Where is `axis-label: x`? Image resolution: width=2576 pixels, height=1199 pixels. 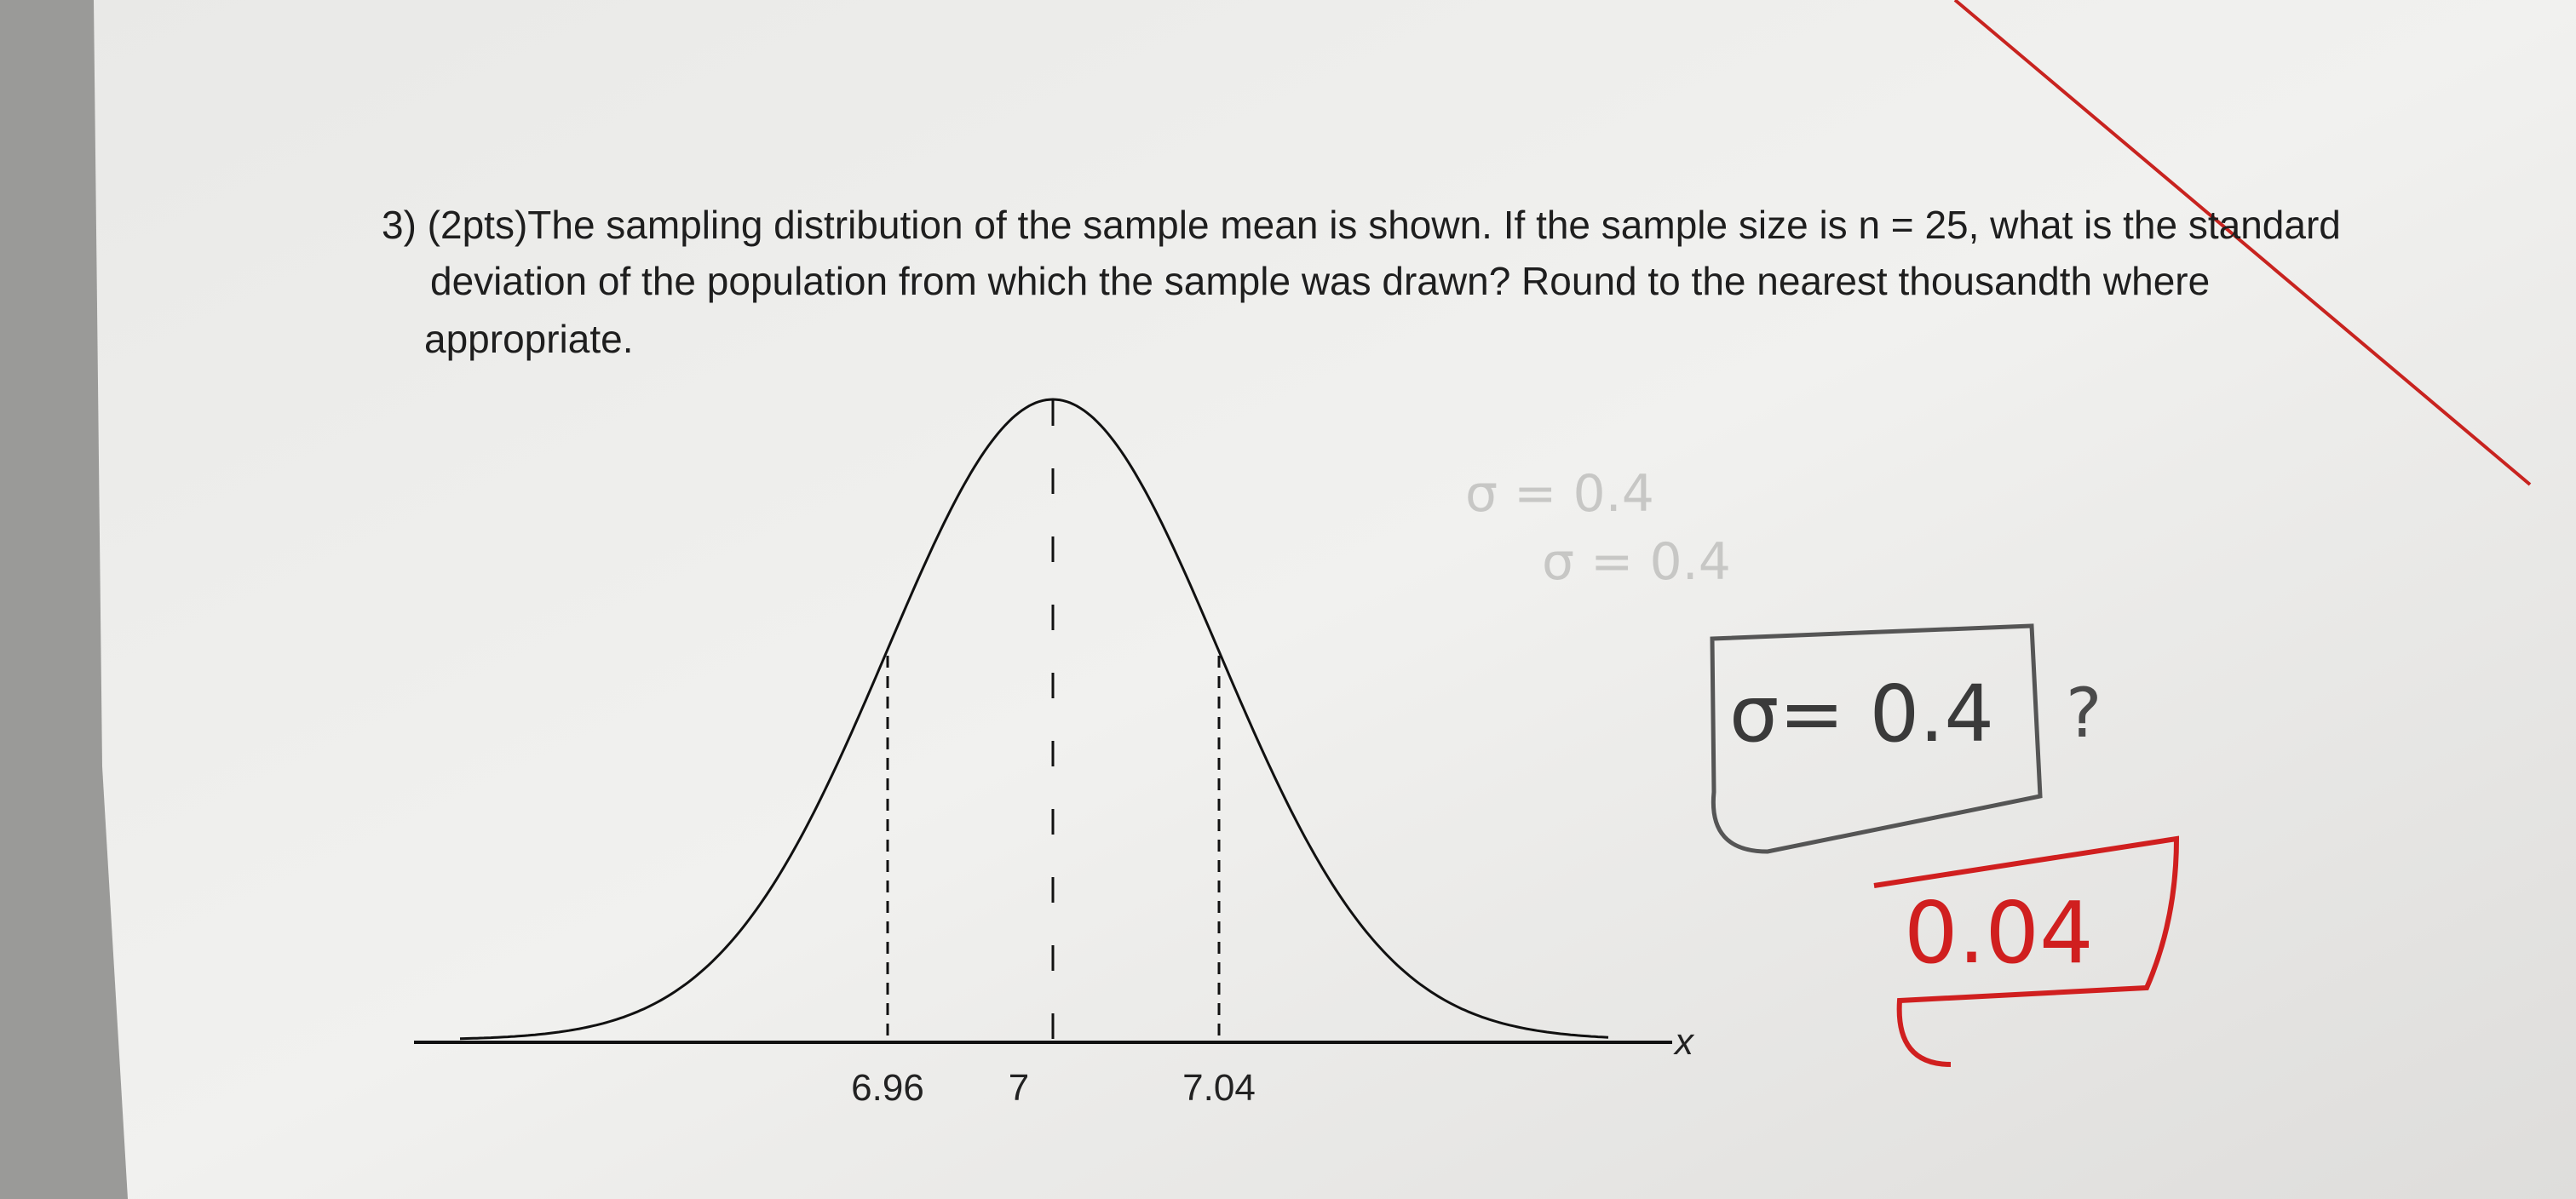
axis-label: x is located at coordinates (1684, 1042).